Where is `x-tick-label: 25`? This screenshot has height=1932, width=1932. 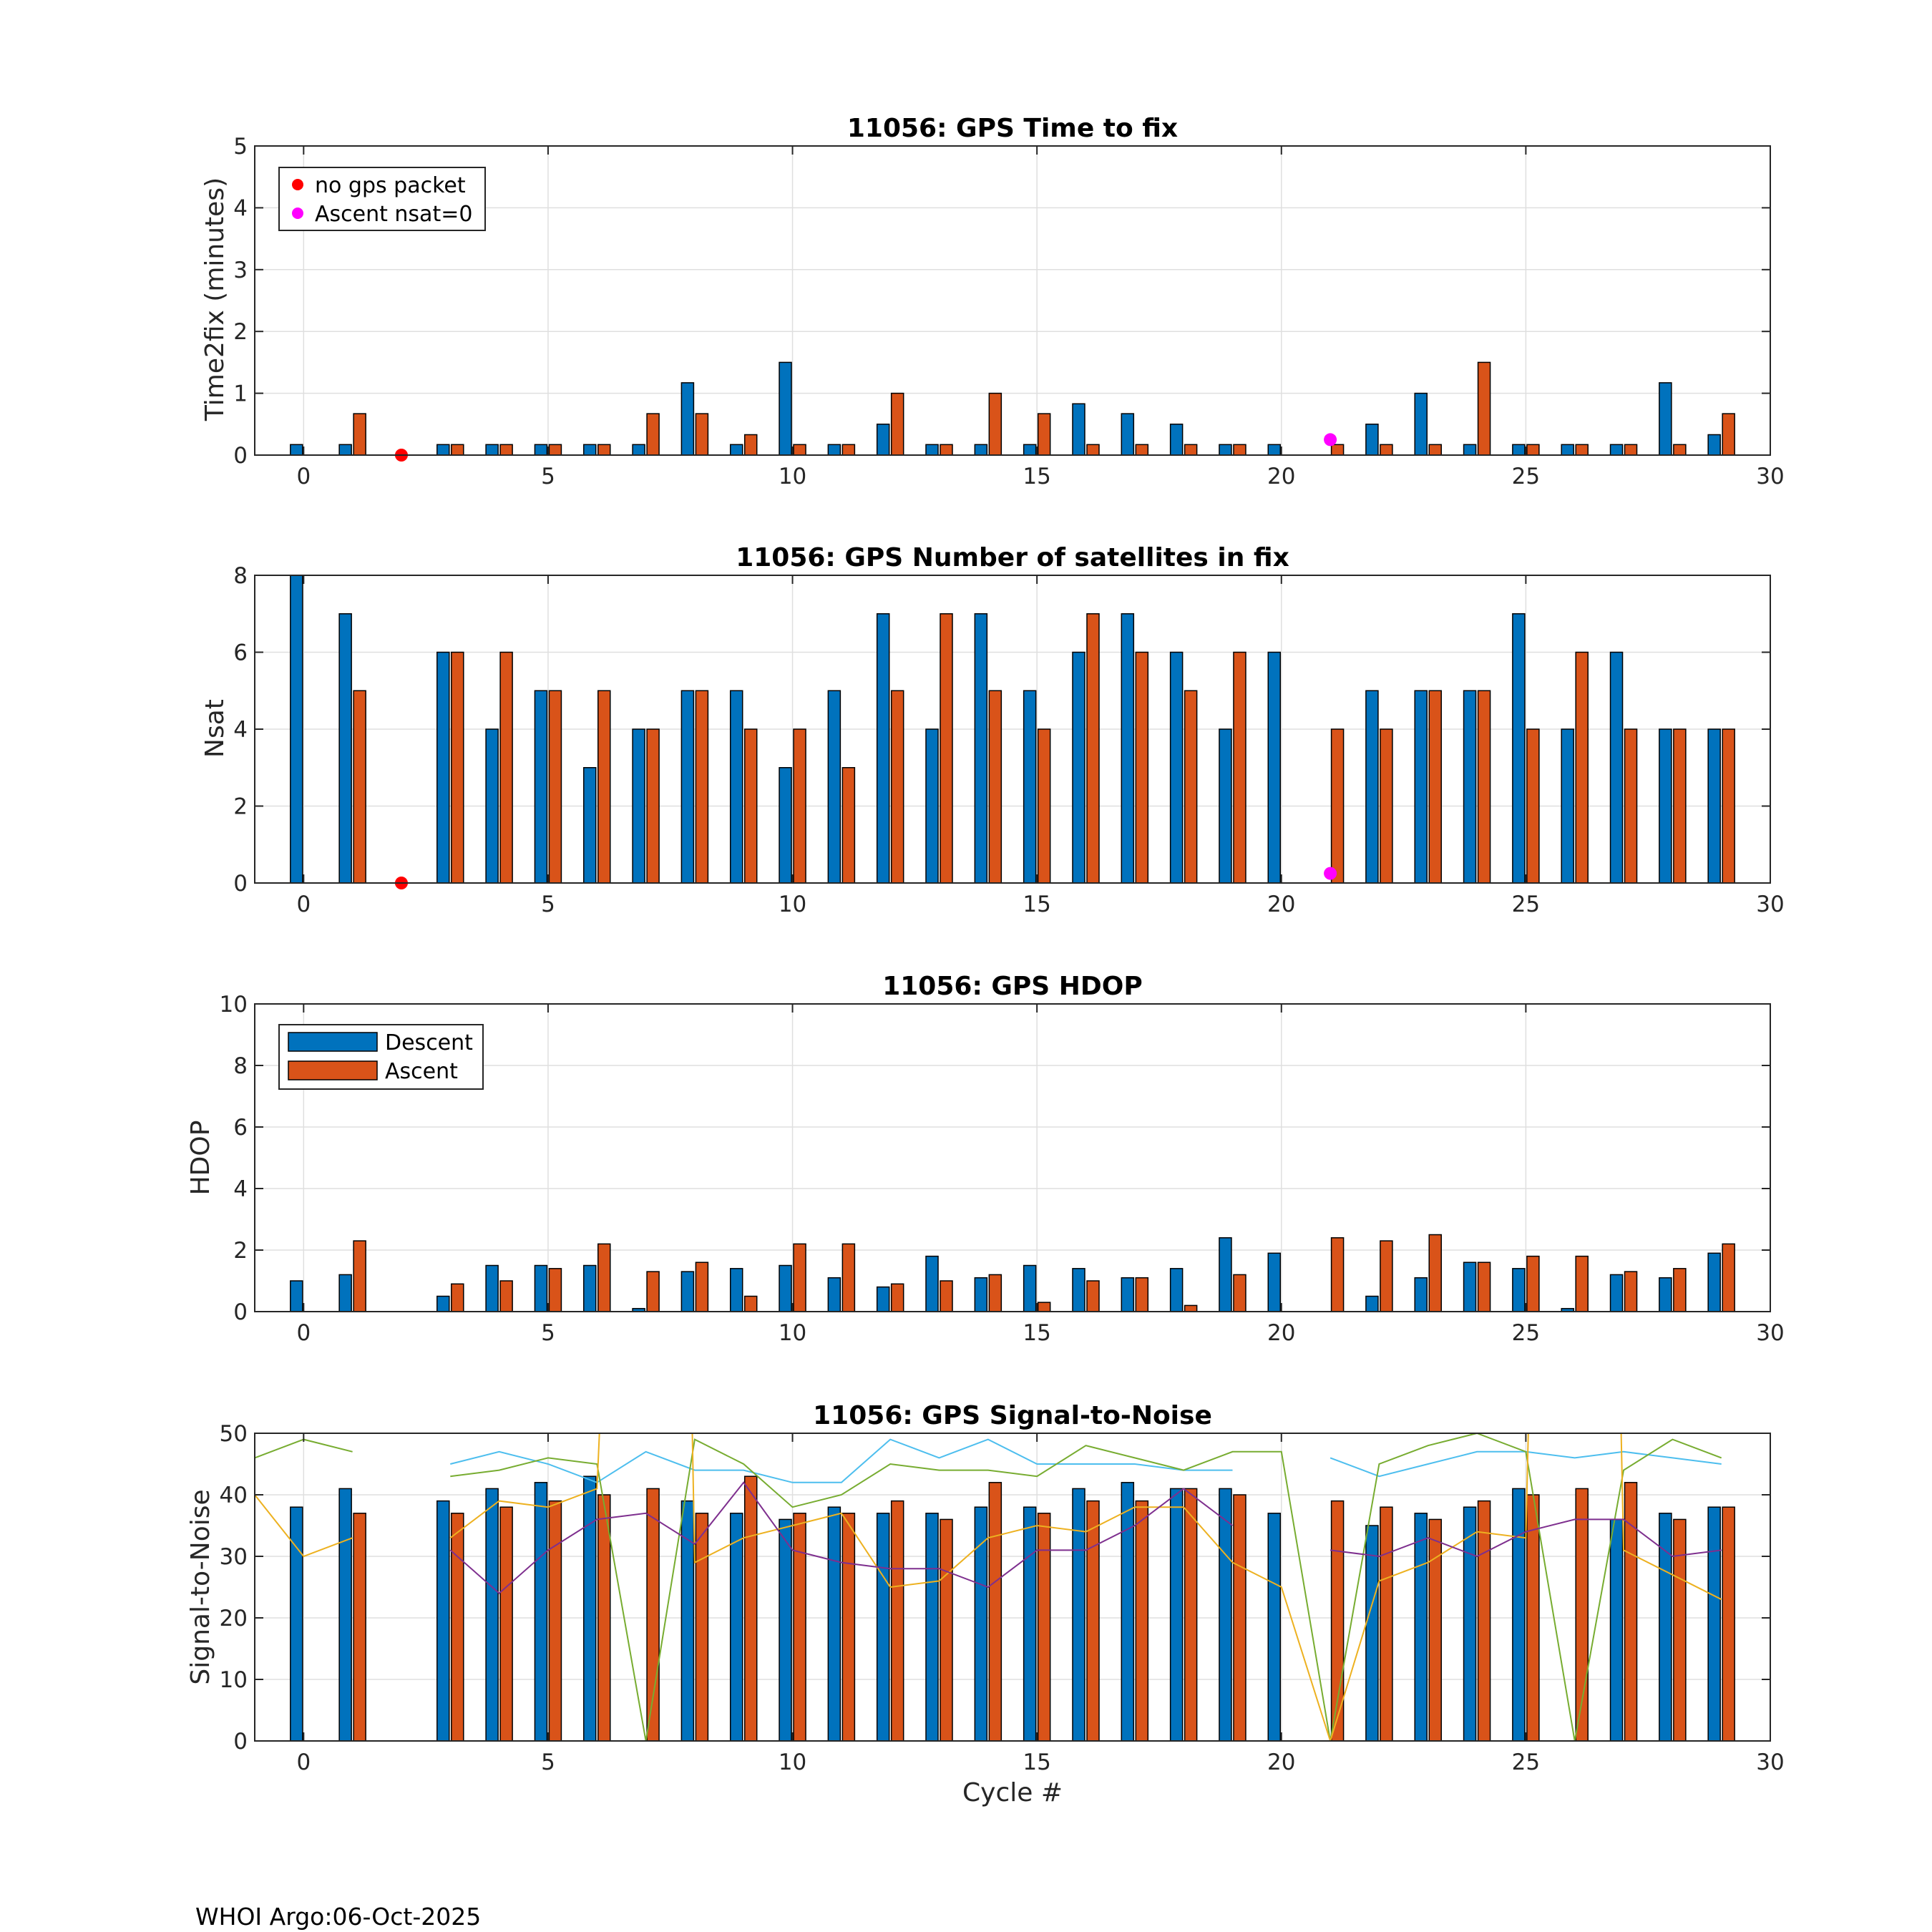
x-tick-label: 25 is located at coordinates (1526, 476).